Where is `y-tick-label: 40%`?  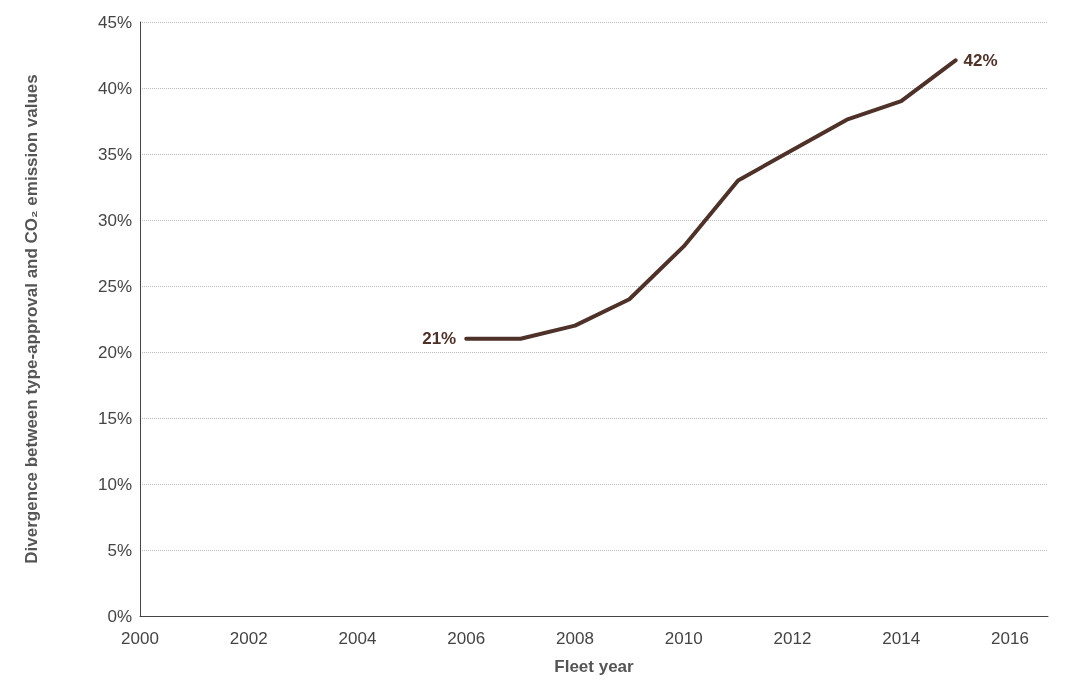
y-tick-label: 40% is located at coordinates (114, 88).